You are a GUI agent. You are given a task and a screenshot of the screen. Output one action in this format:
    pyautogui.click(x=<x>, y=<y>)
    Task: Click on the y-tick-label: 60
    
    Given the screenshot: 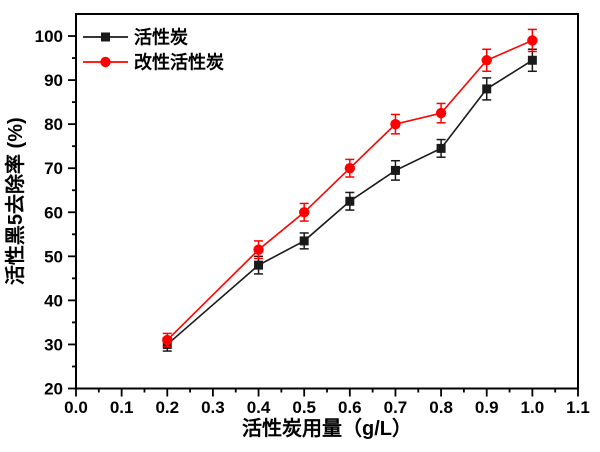 What is the action you would take?
    pyautogui.click(x=53, y=212)
    